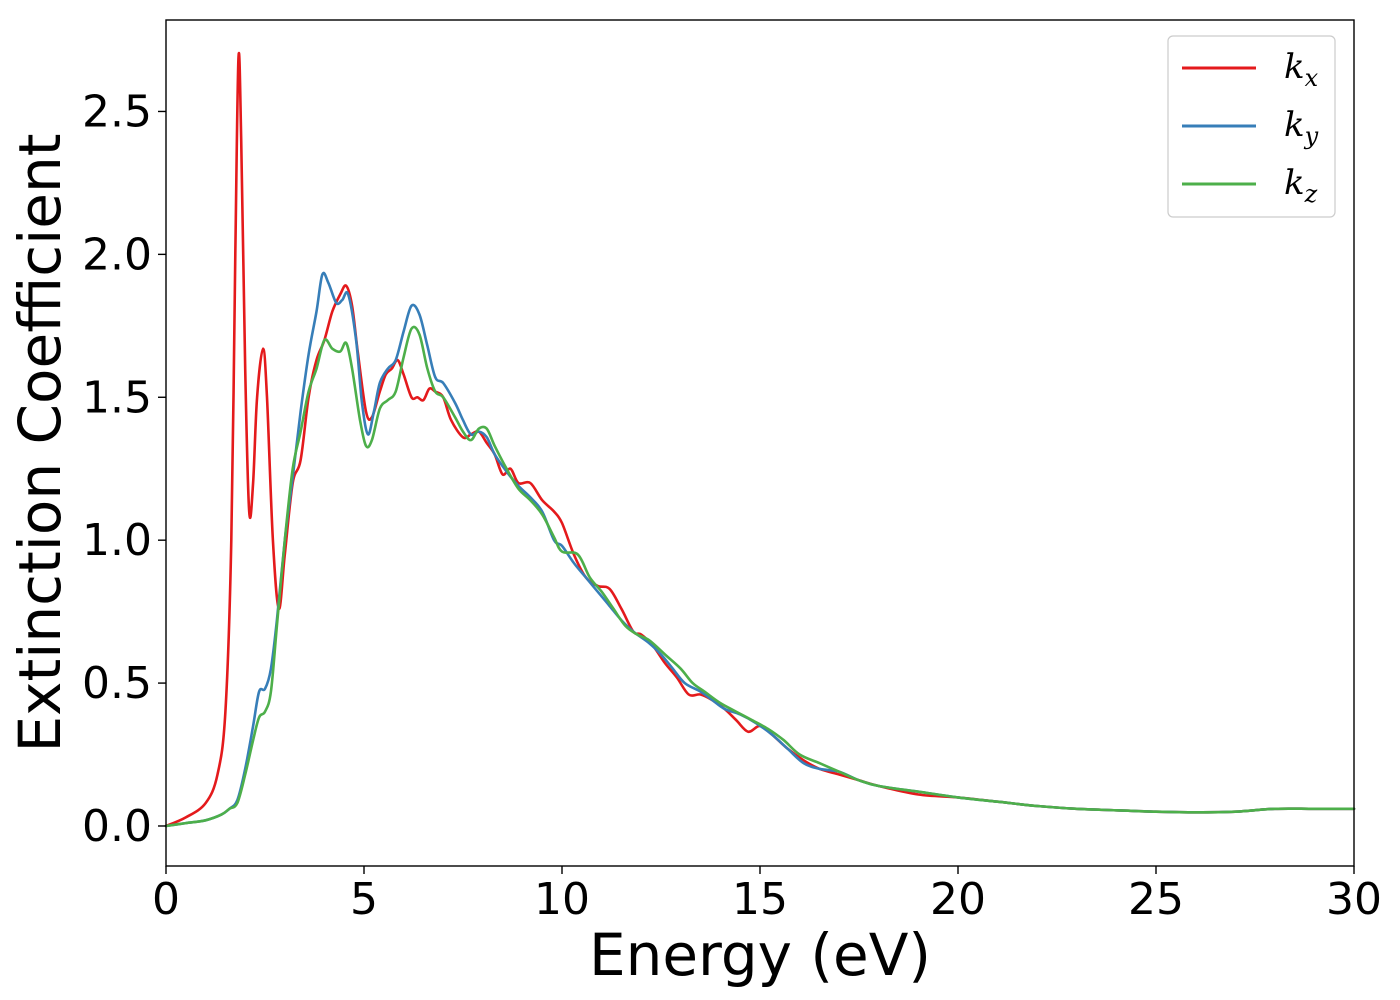 The height and width of the screenshot is (1000, 1400). What do you see at coordinates (958, 899) in the screenshot?
I see `x-tick-label: 20` at bounding box center [958, 899].